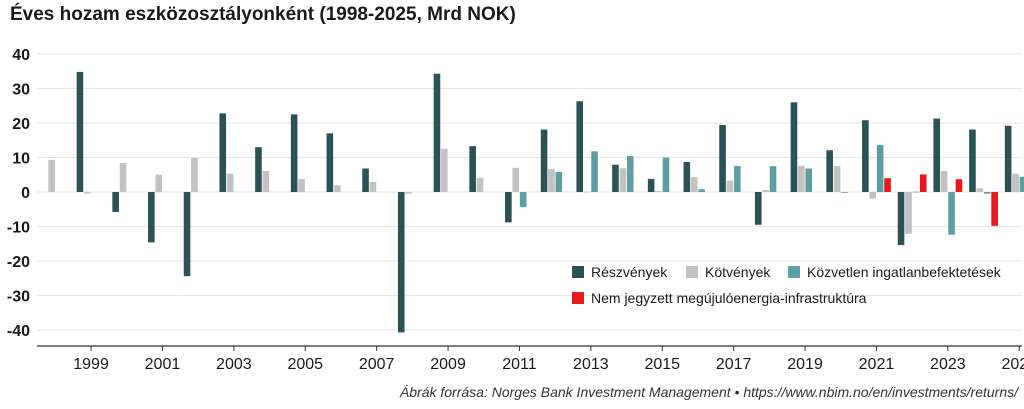 This screenshot has width=1024, height=409. What do you see at coordinates (18, 297) in the screenshot?
I see `y-tick-label: -30` at bounding box center [18, 297].